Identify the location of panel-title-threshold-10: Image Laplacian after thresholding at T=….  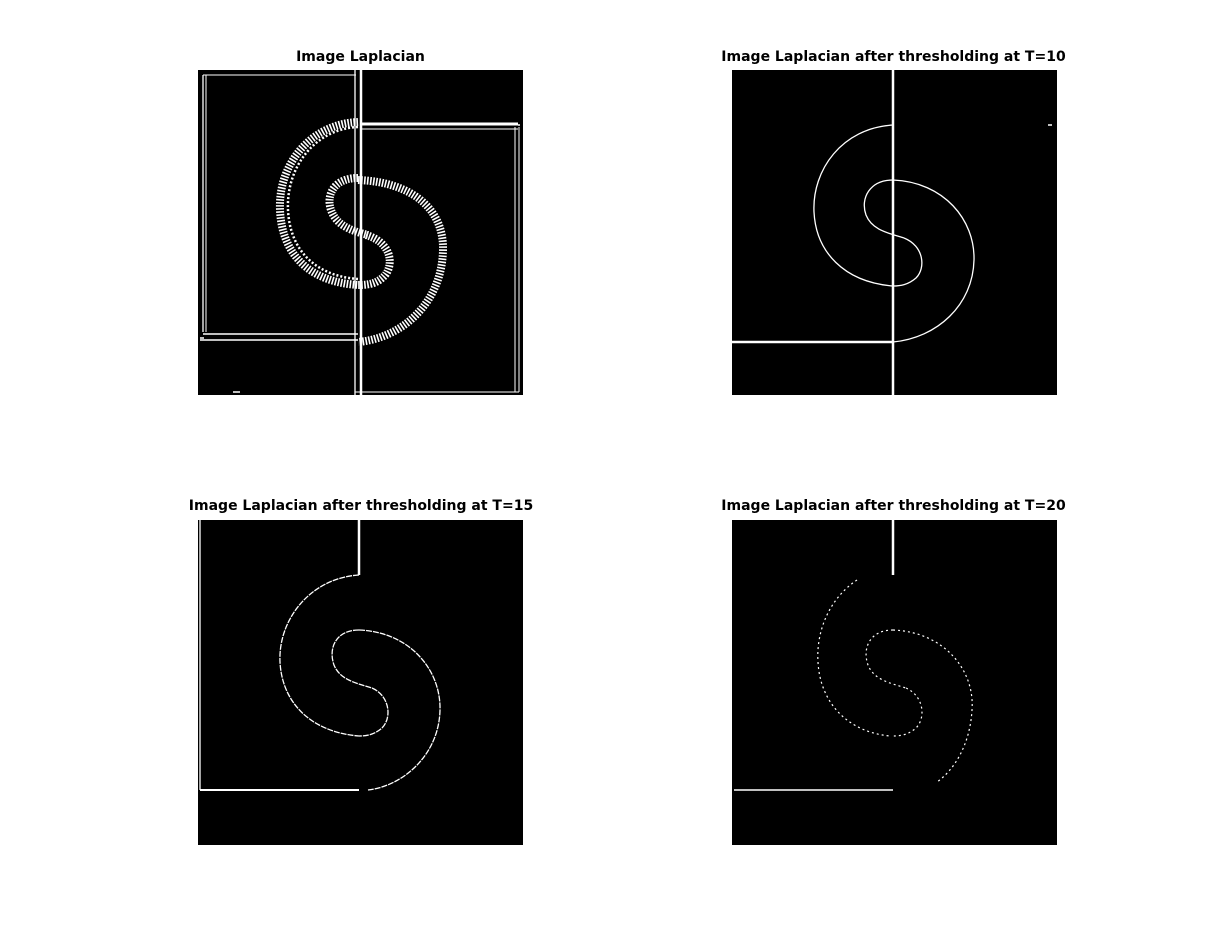
(893, 57).